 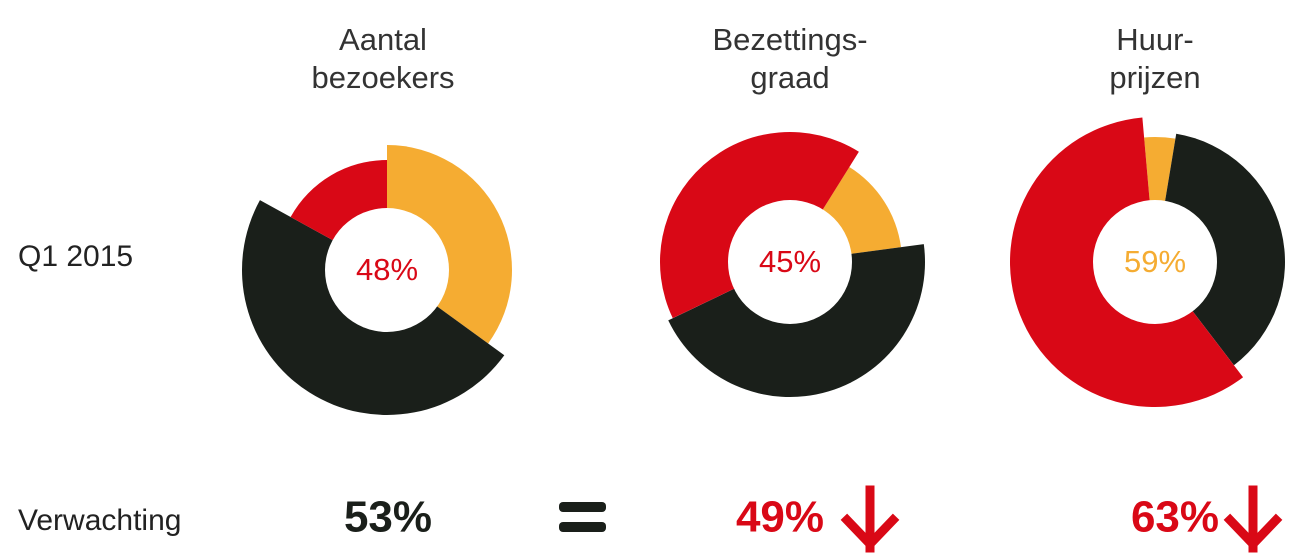 What do you see at coordinates (382, 77) in the screenshot?
I see `chart-title: bezoekers` at bounding box center [382, 77].